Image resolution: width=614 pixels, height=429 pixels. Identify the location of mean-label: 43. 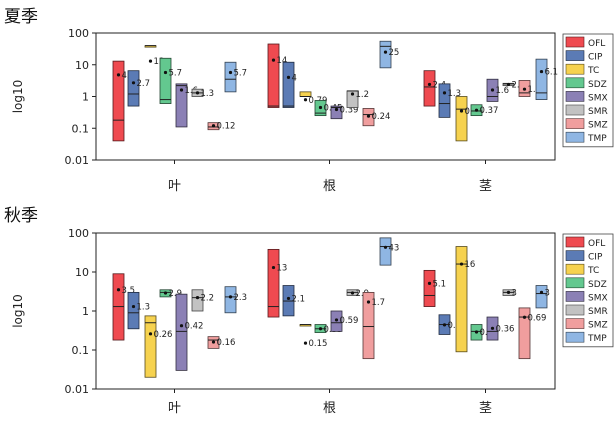
(394, 248).